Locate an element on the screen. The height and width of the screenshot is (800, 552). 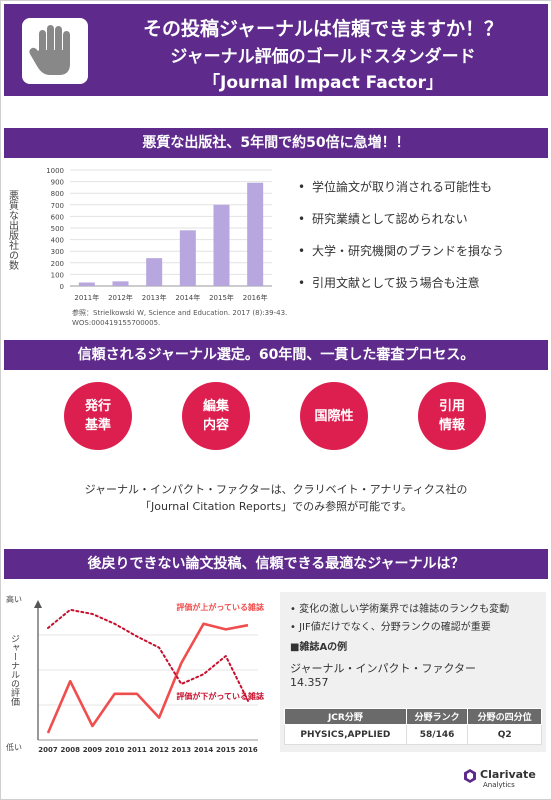
section2-title: 信頼されるジャーナル選定。60年間、一貫した審査プロセス。 is located at coordinates (276, 355).